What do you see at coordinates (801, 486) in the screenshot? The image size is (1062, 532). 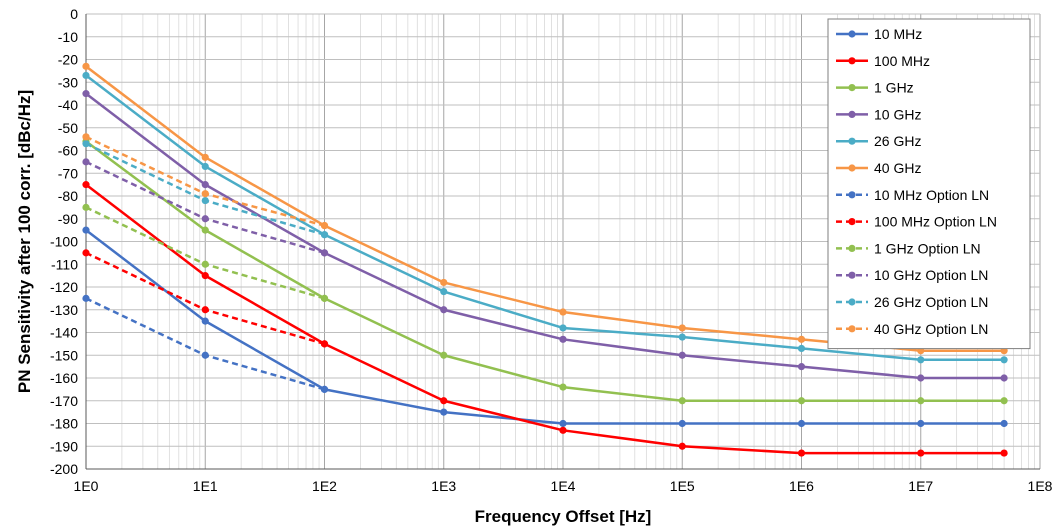 I see `x-tick-label: 1E6` at bounding box center [801, 486].